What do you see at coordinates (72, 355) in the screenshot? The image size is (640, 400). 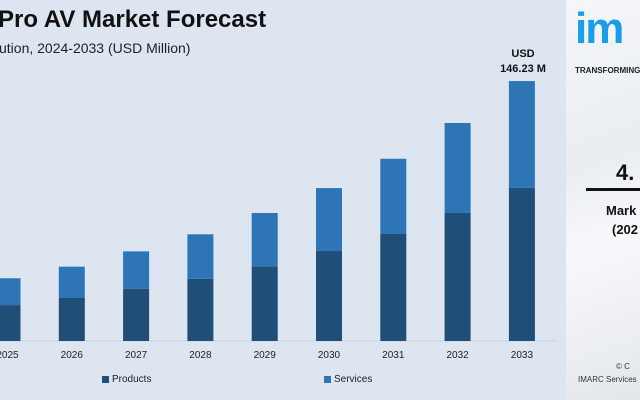 I see `x-tick-label: 2026` at bounding box center [72, 355].